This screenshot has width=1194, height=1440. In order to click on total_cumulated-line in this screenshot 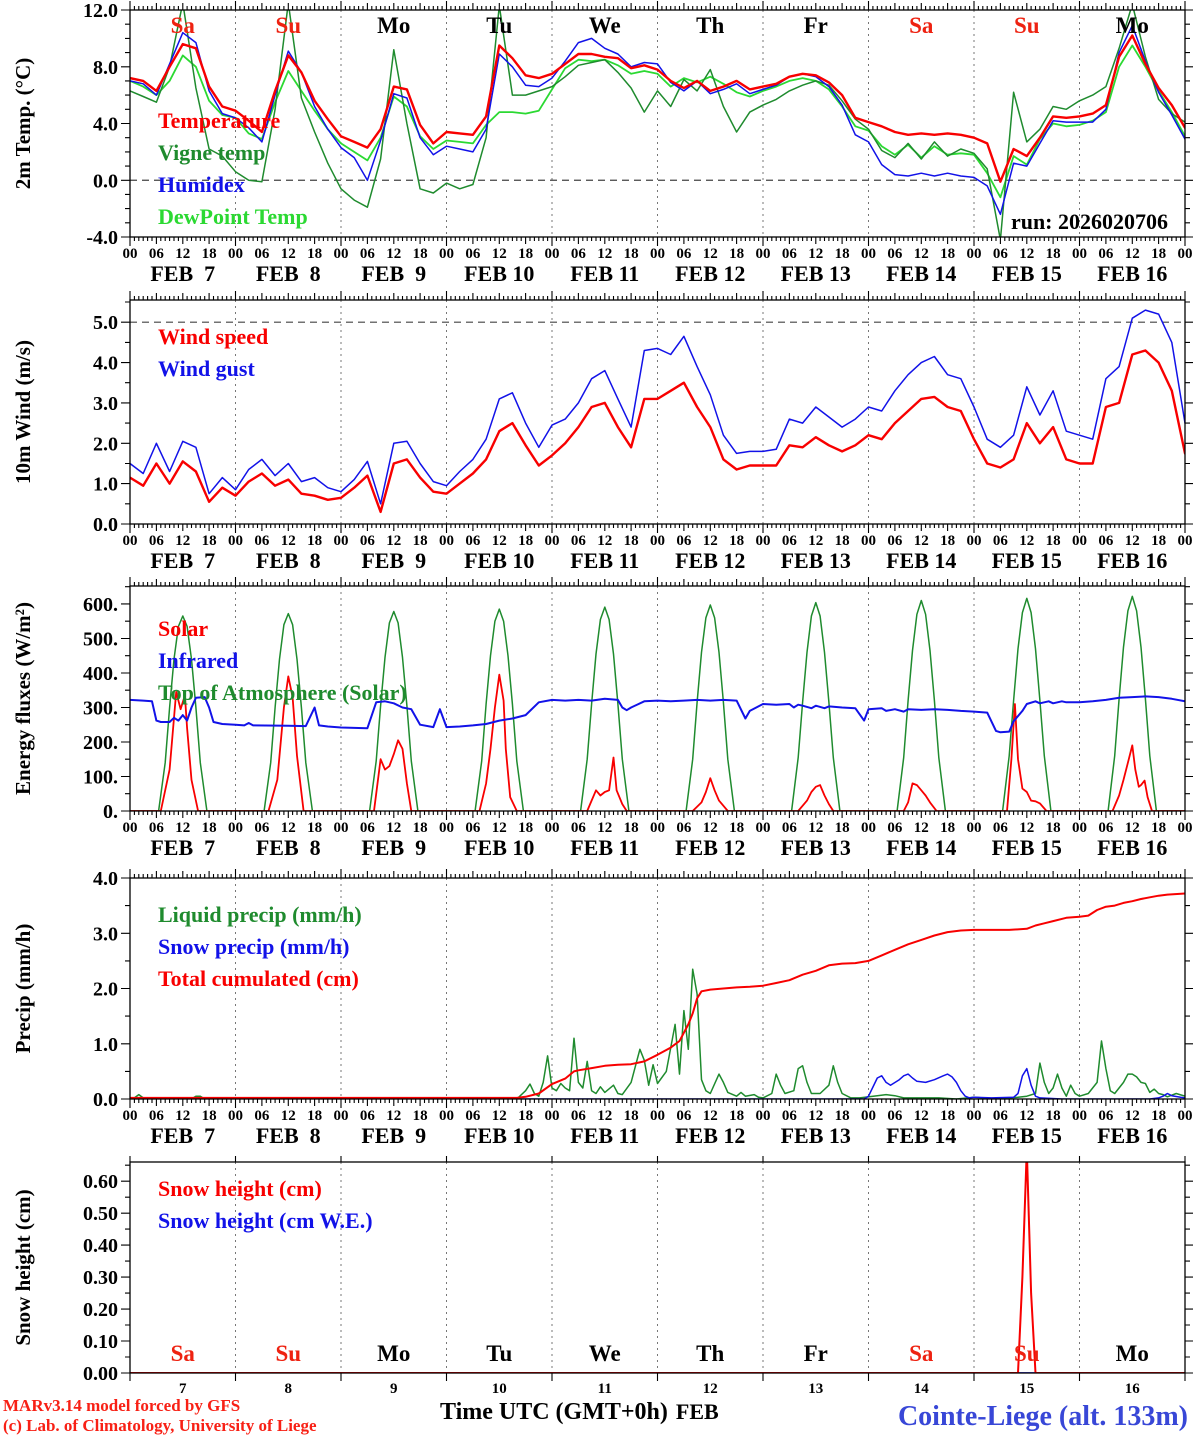, I will do `click(657, 995)`.